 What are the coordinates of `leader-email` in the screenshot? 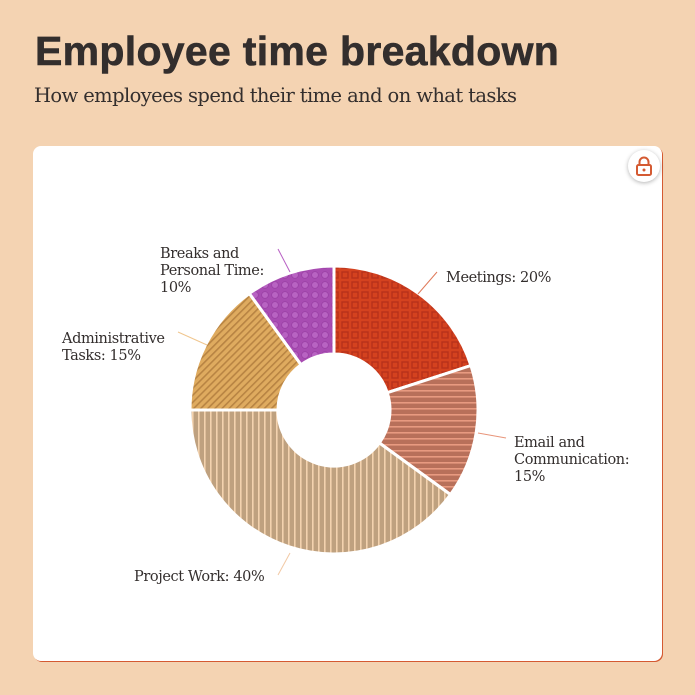 It's located at (492, 435).